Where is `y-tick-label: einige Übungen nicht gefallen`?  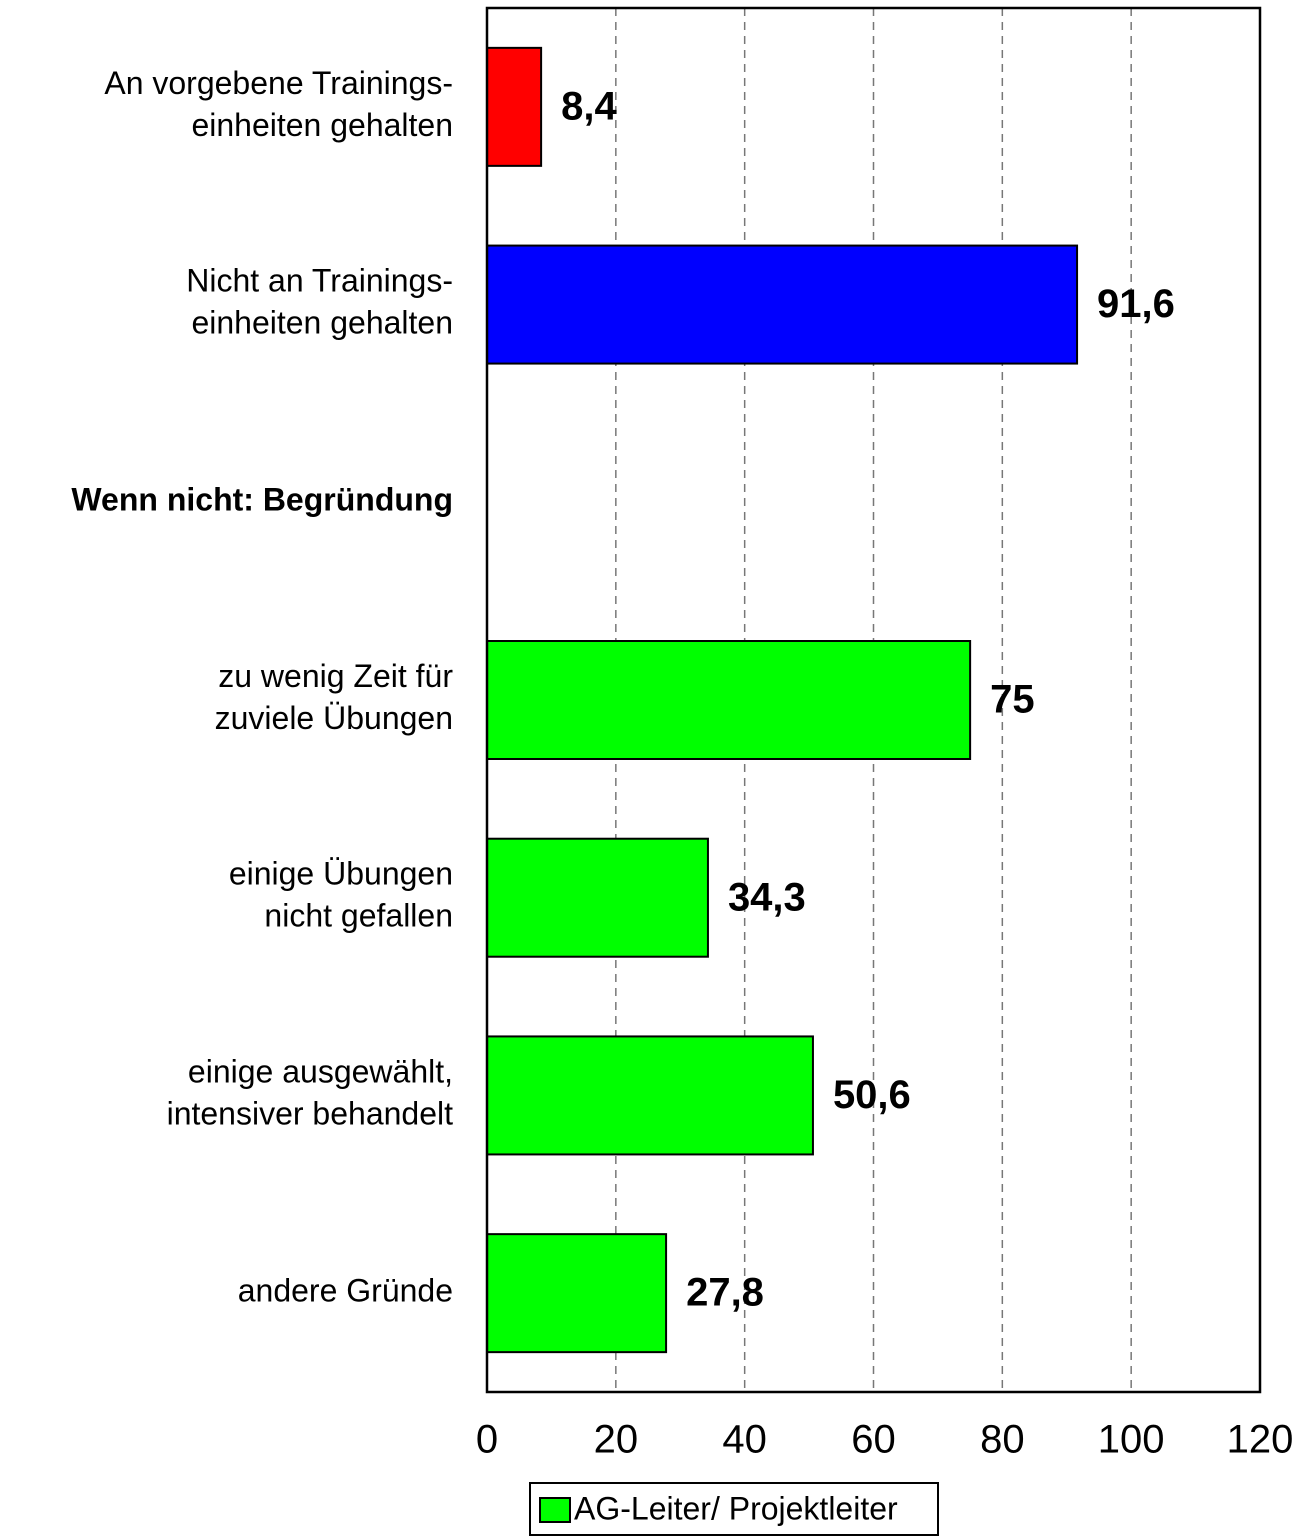 y-tick-label: einige Übungen nicht gefallen is located at coordinates (341, 895).